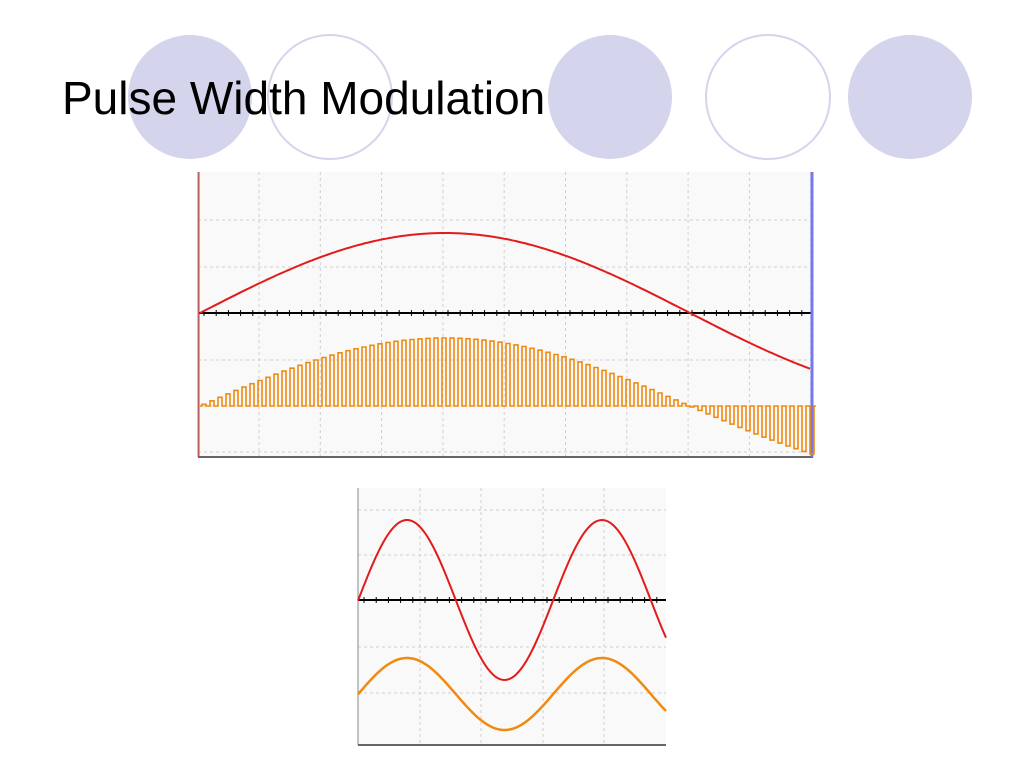 The width and height of the screenshot is (1024, 768). I want to click on decor-circles, so click(550, 97).